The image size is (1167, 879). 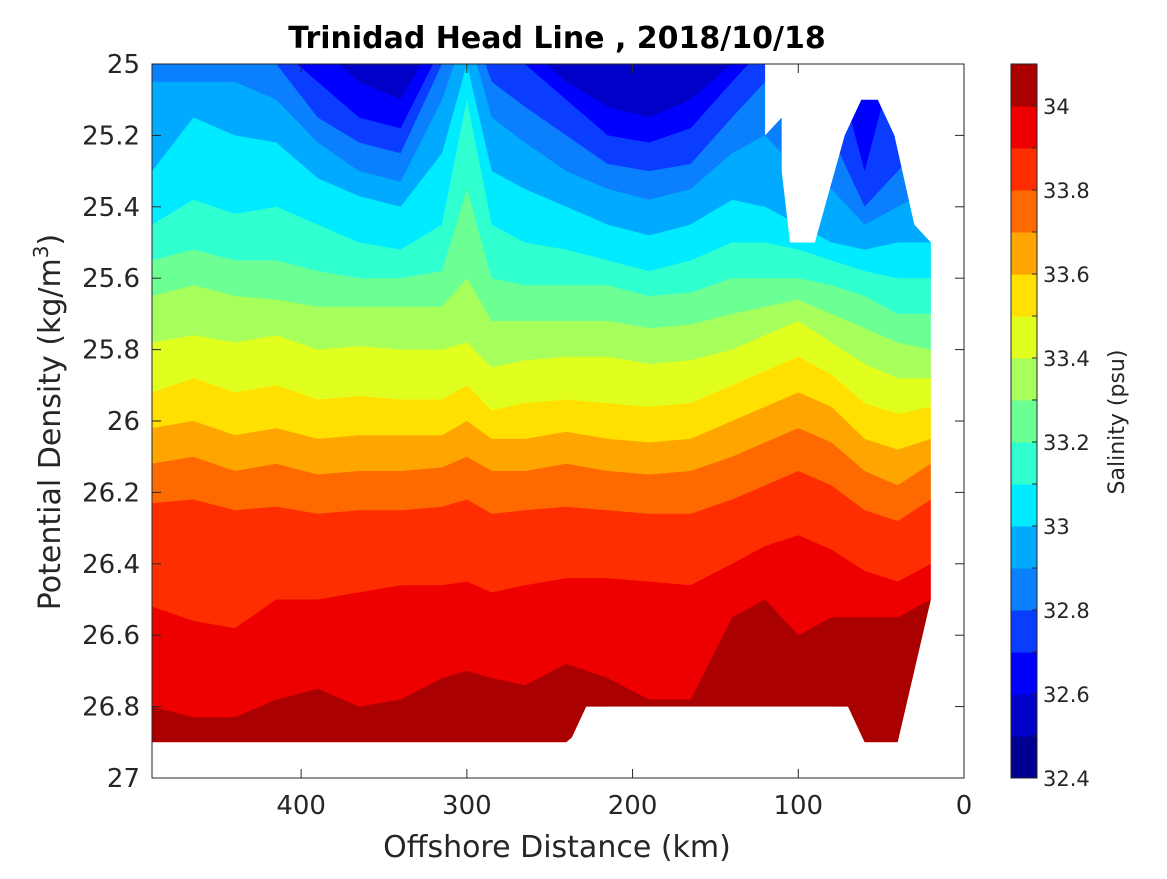 What do you see at coordinates (1066, 275) in the screenshot?
I see `colorbar-tick-label: 33.6` at bounding box center [1066, 275].